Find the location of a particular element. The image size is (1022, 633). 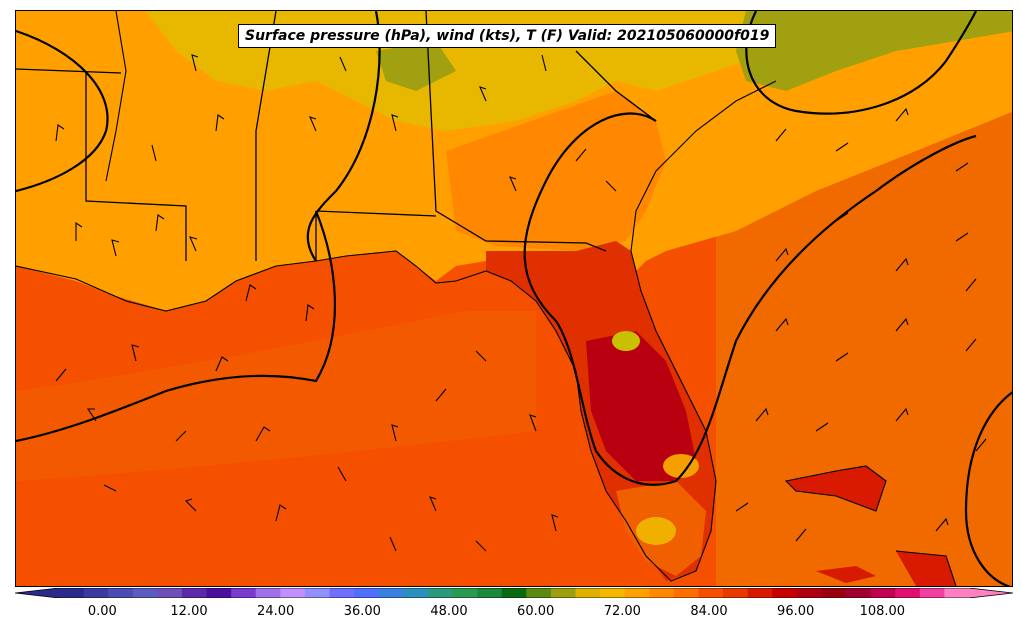

colorbar-tick-label: 84.00 is located at coordinates (709, 611).